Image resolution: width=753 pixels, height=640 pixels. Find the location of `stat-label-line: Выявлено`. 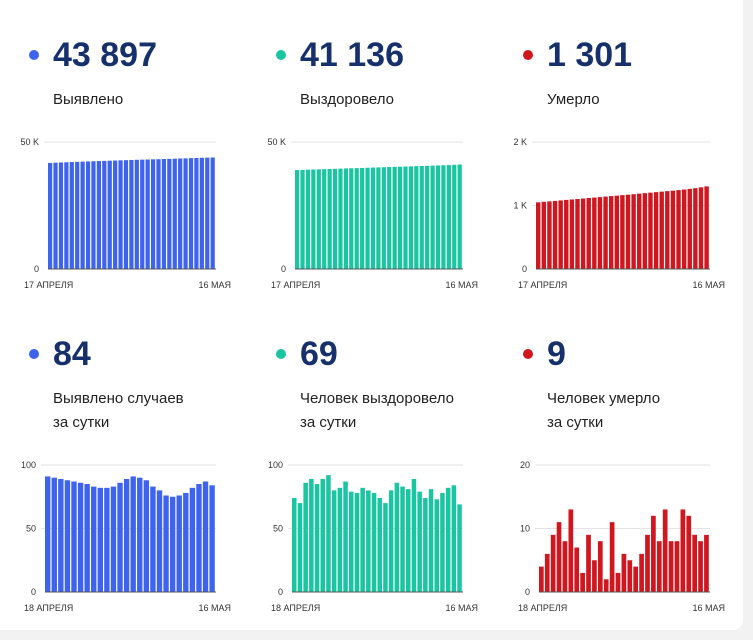

stat-label-line: Выявлено is located at coordinates (88, 99).